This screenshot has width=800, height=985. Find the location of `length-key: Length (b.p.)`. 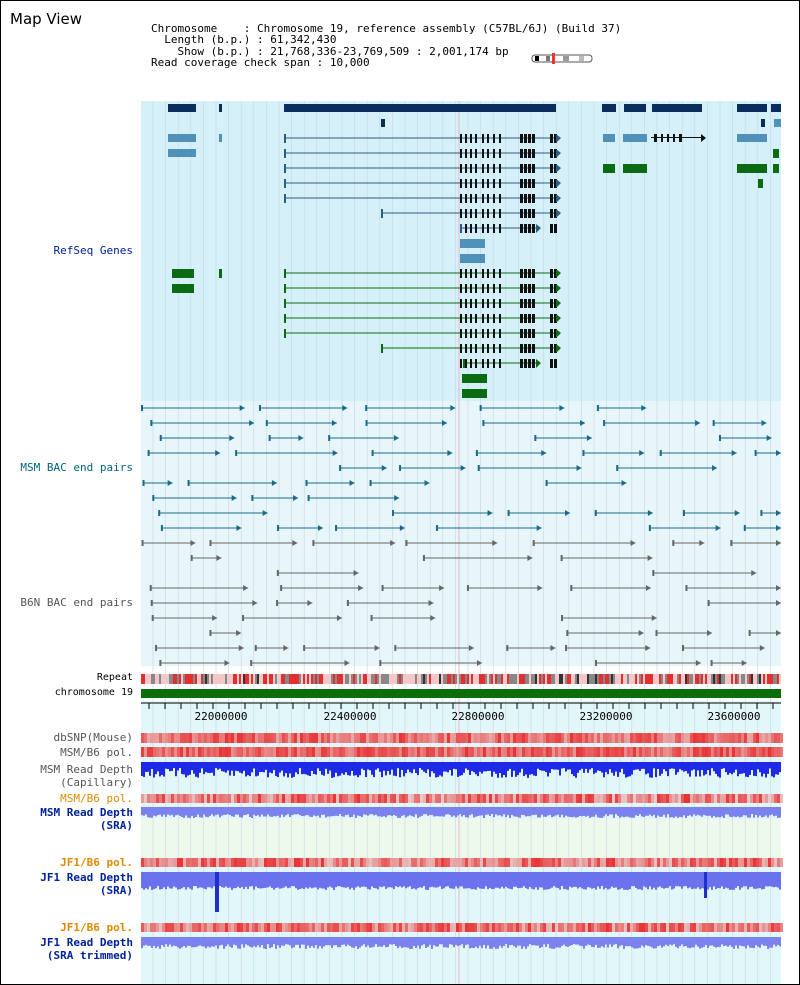

length-key: Length (b.p.) is located at coordinates (207, 39).